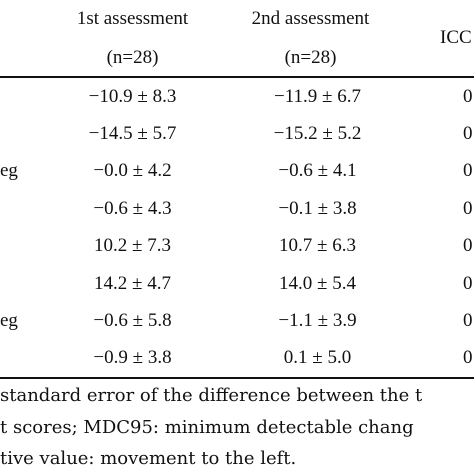 The image size is (474, 474). I want to click on table-row: eg −0.0 ± 4.2 −0.6 ± 4.1 0, so click(237, 170).